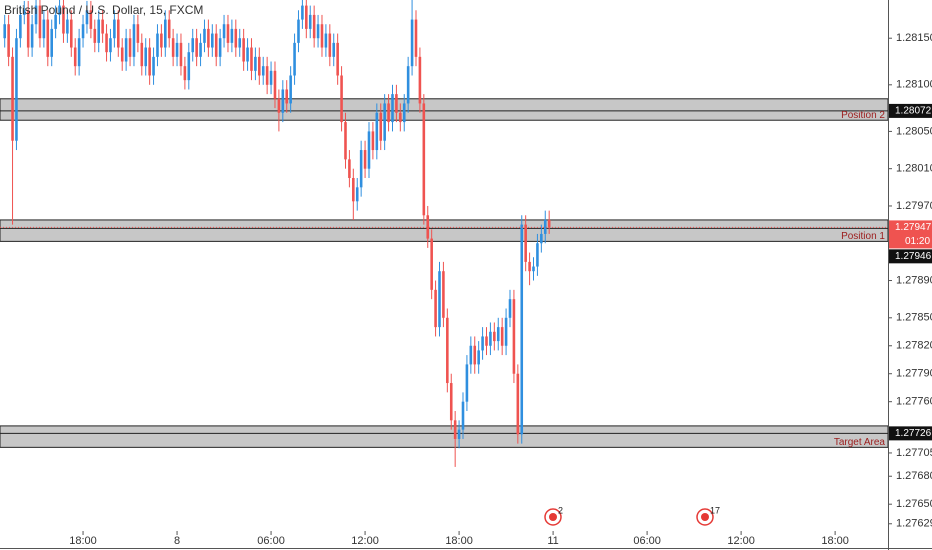  What do you see at coordinates (705, 517) in the screenshot?
I see `event-marker-dot` at bounding box center [705, 517].